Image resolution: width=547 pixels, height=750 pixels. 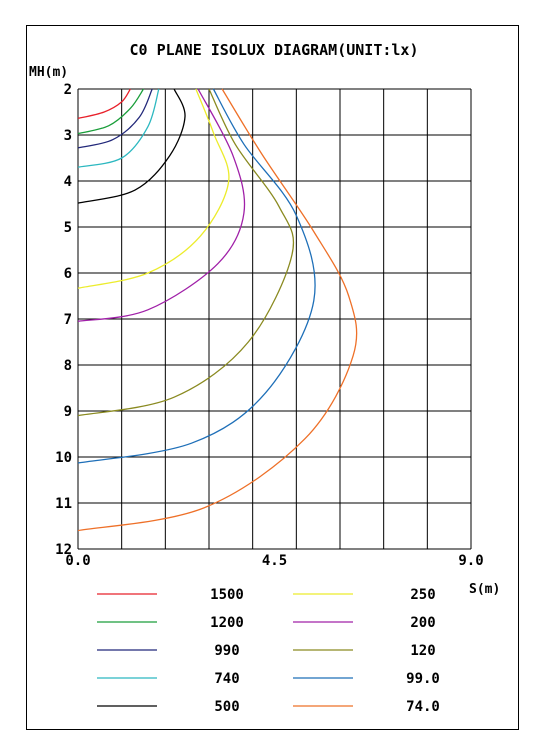 What do you see at coordinates (274, 50) in the screenshot?
I see `chart-title: C0 PLANE ISOLUX DIAGRAM(UNIT:lx)` at bounding box center [274, 50].